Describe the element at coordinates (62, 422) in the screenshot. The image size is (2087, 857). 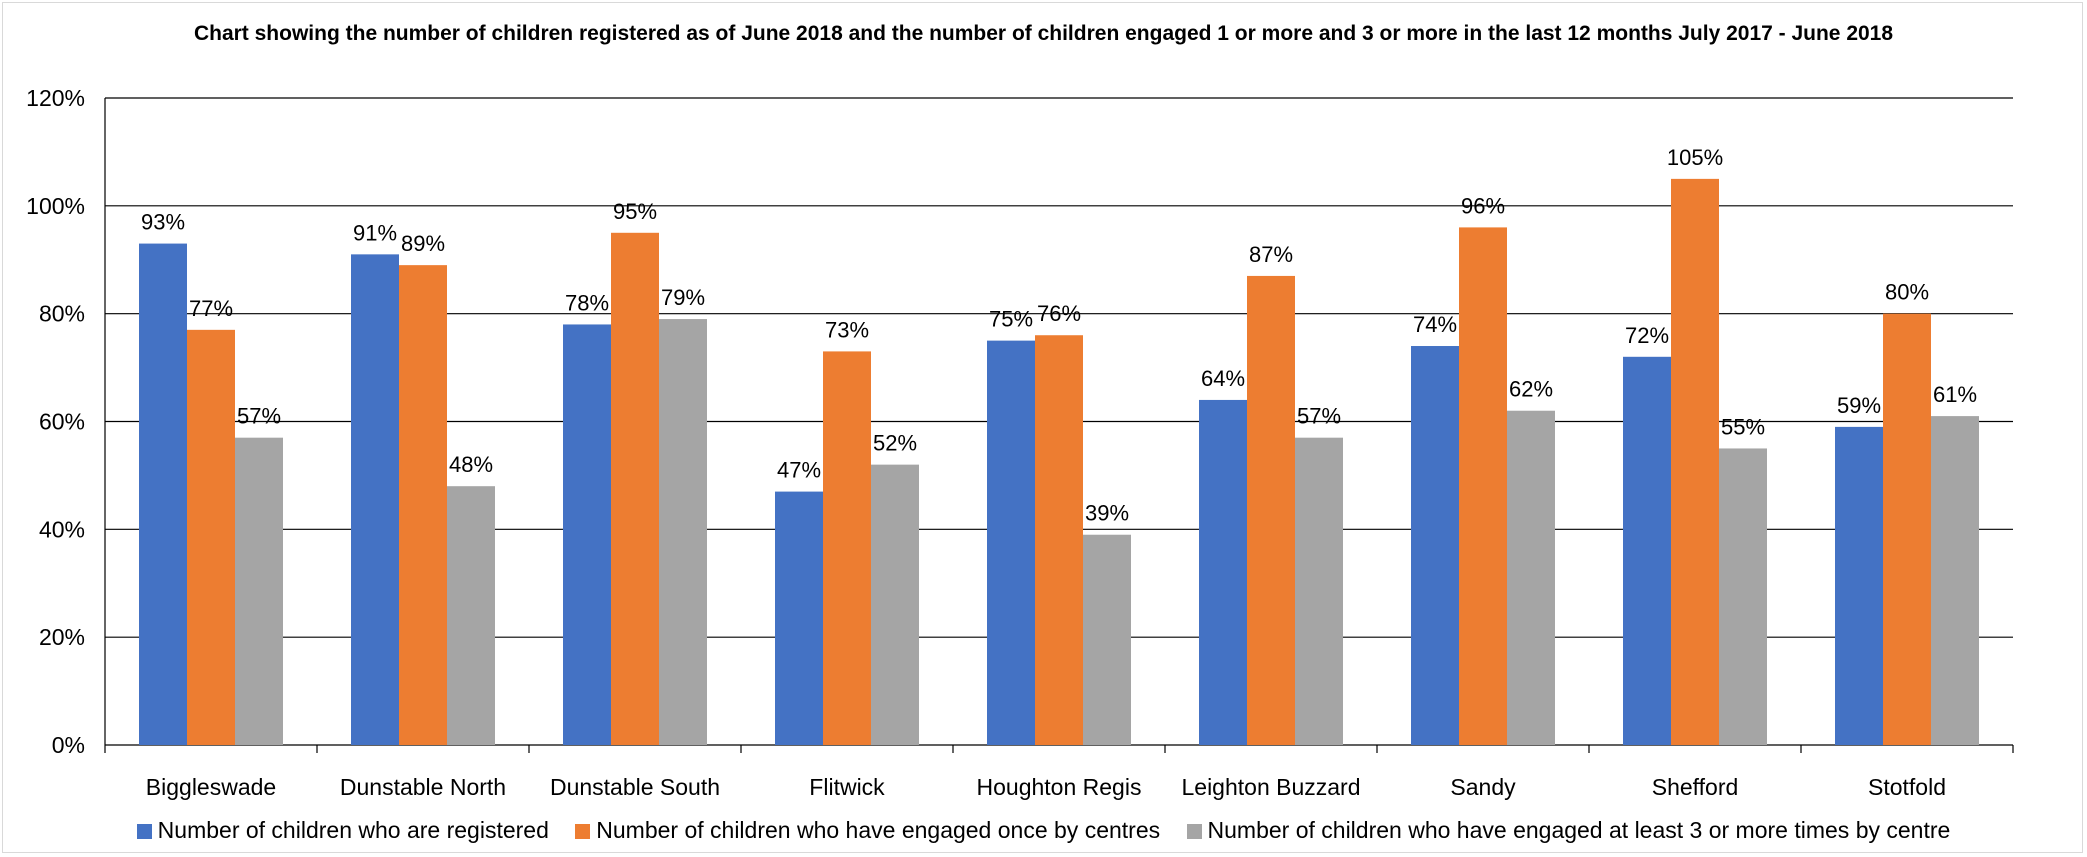
I see `y-tick-label: 60%` at that location.